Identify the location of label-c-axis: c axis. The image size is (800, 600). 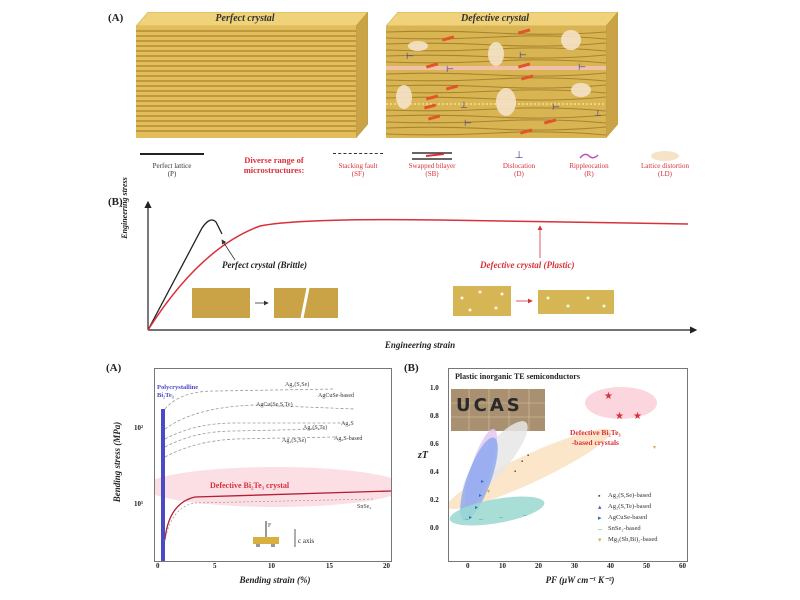
(306, 541).